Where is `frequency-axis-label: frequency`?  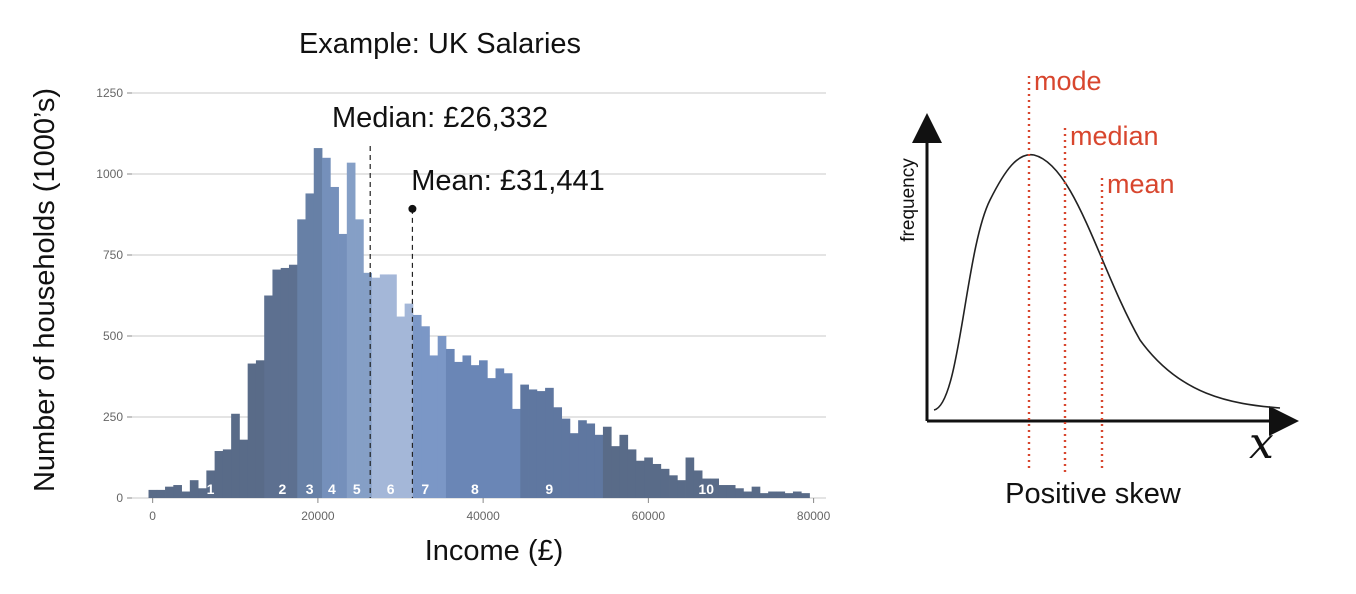 frequency-axis-label: frequency is located at coordinates (908, 200).